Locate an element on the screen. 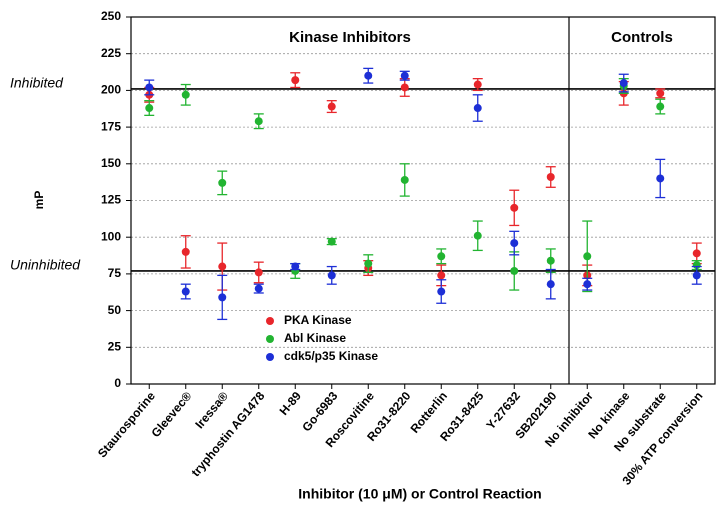  x-tick-label: Iressa® is located at coordinates (211, 410).